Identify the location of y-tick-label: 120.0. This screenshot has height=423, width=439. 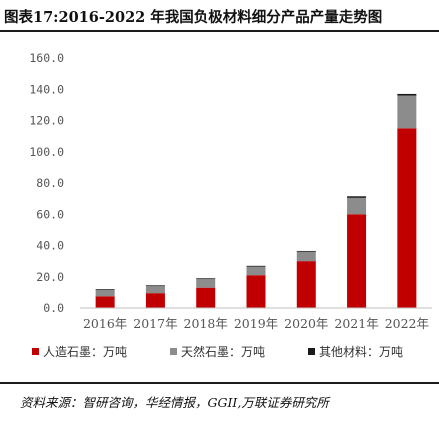
(46, 121).